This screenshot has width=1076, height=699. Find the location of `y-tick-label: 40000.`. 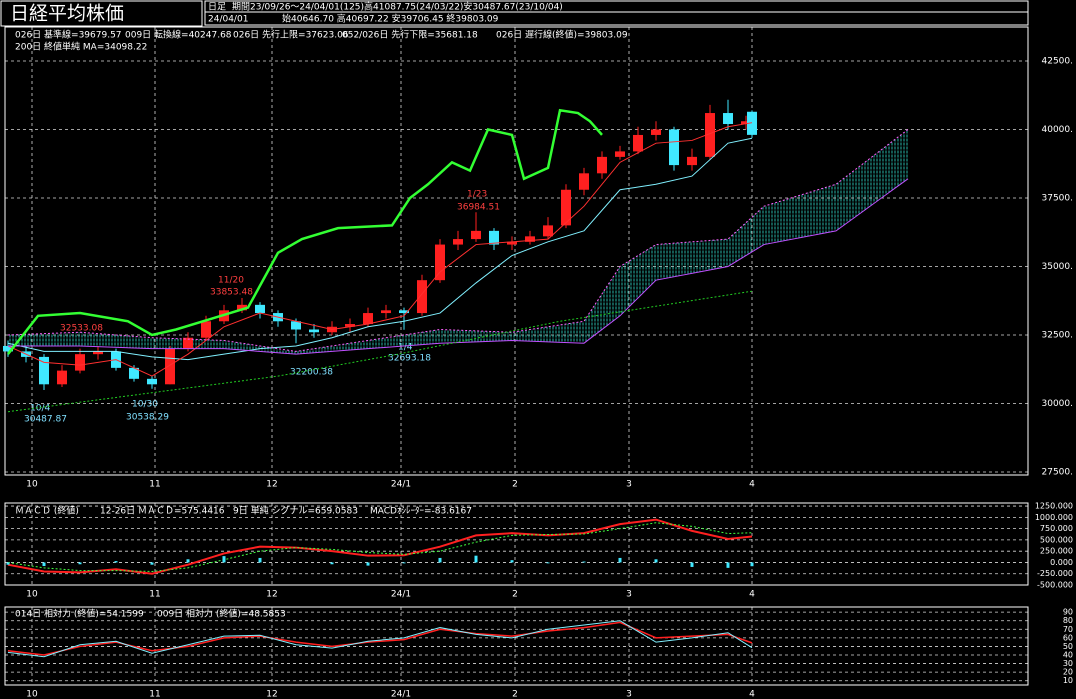

y-tick-label: 40000. is located at coordinates (1058, 130).